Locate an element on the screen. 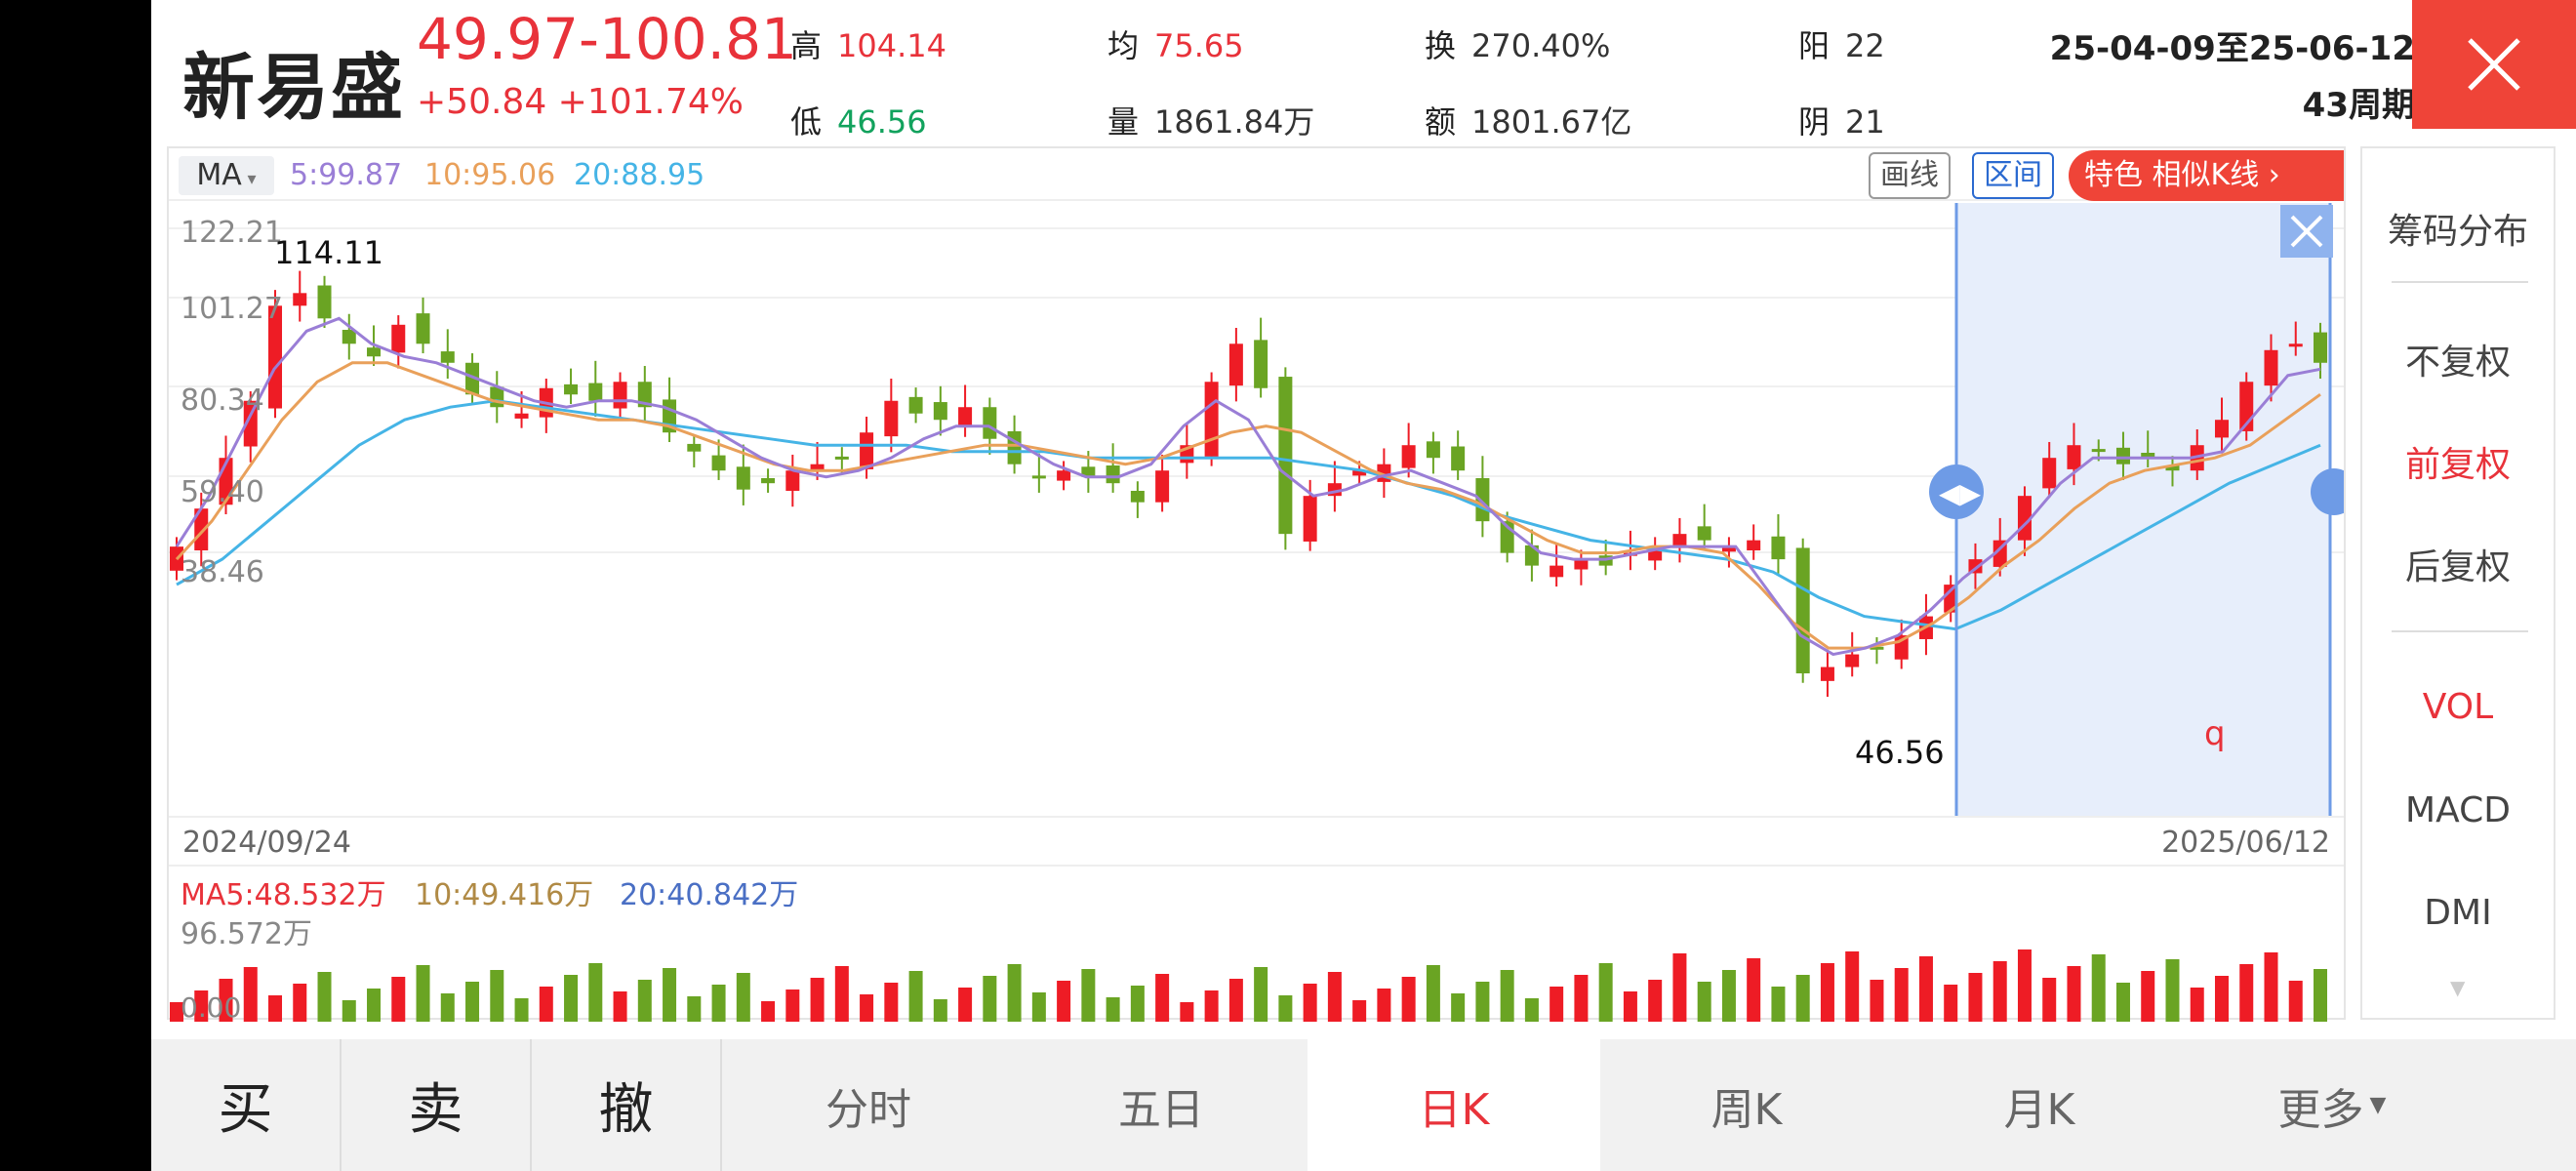 The image size is (2576, 1171). bottom-nav: 买 卖 撤 分时 五日 日K 周K 月K 更多 ▼ is located at coordinates (1363, 1105).